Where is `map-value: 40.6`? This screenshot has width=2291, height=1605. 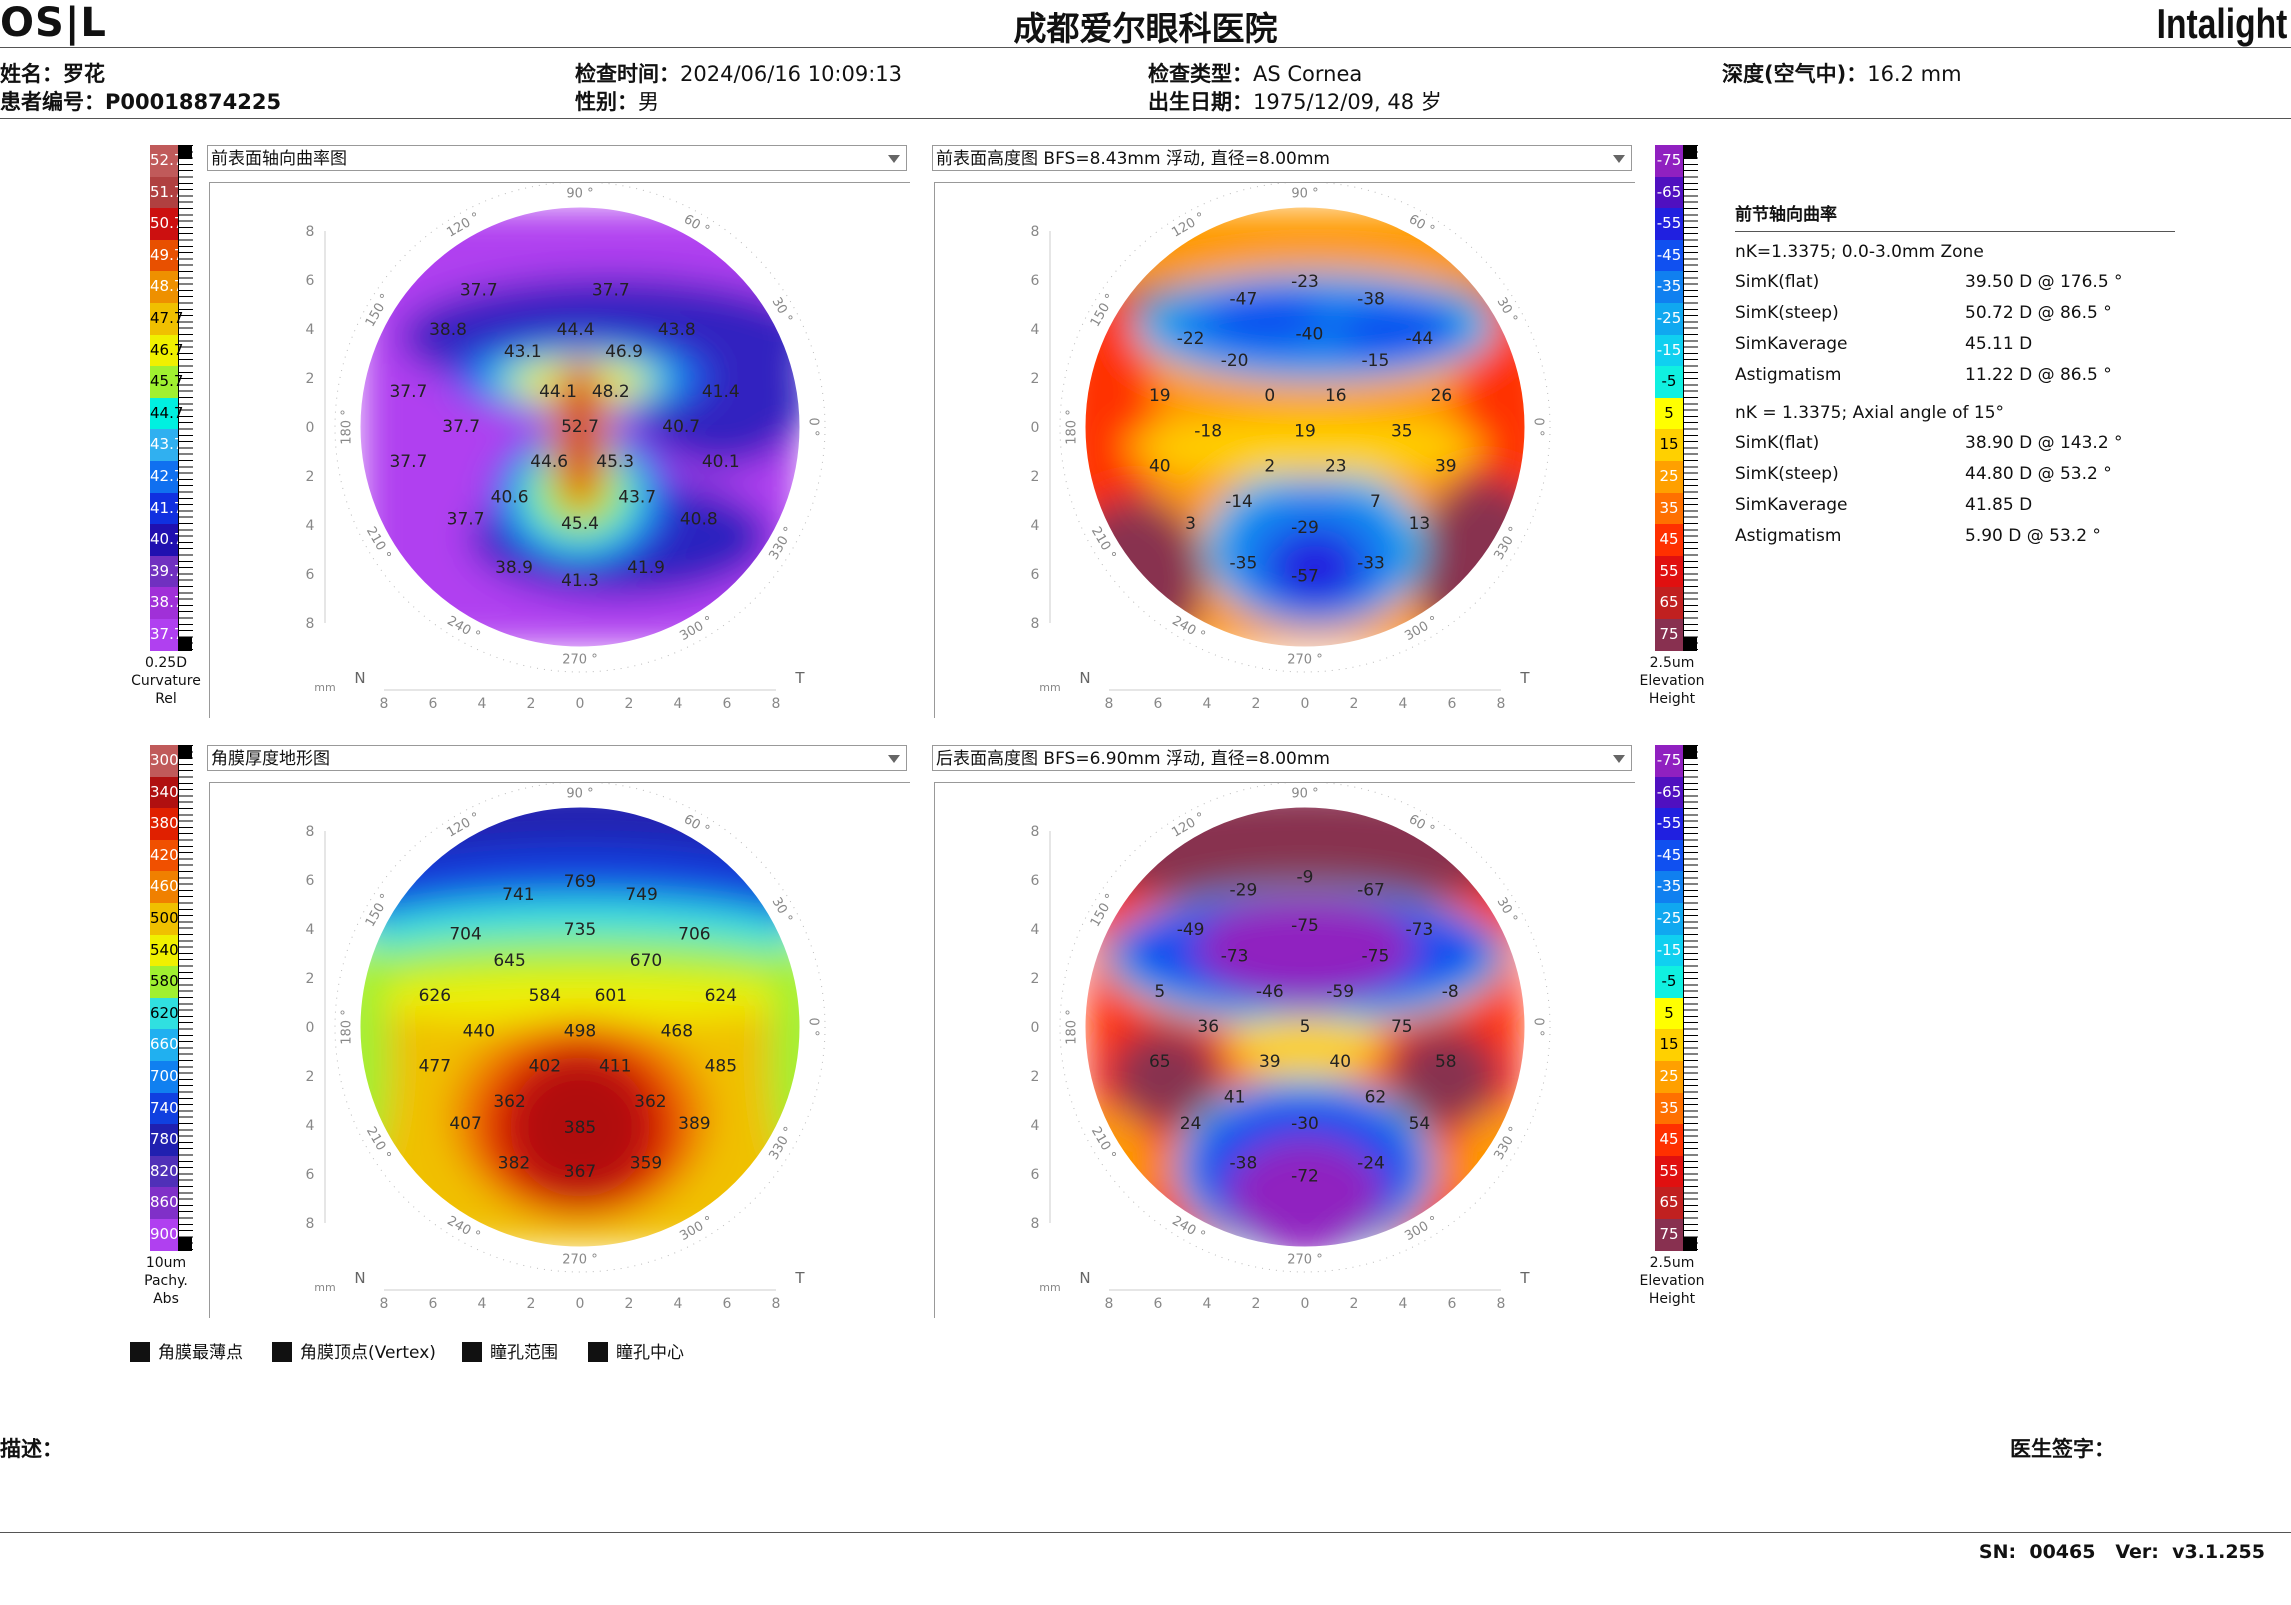
map-value: 40.6 is located at coordinates (510, 497).